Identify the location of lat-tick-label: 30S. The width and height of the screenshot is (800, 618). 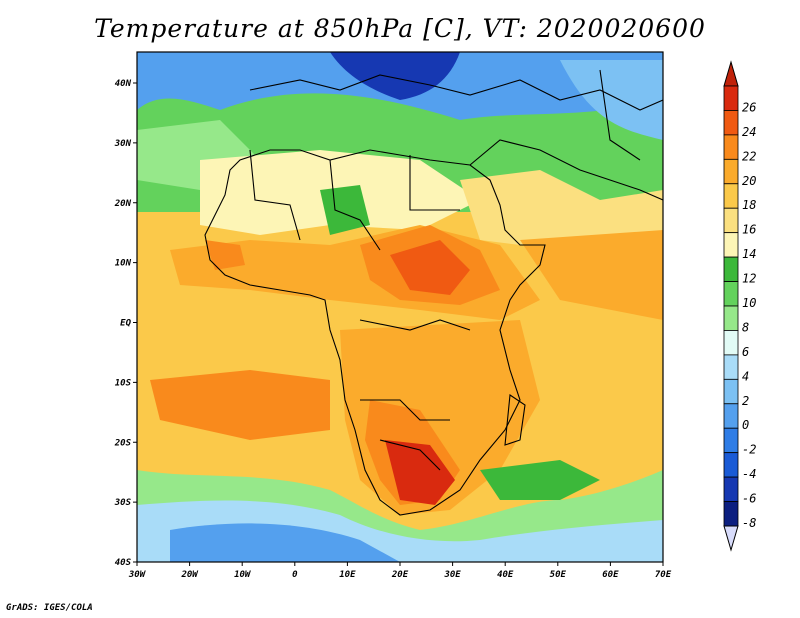
(123, 503).